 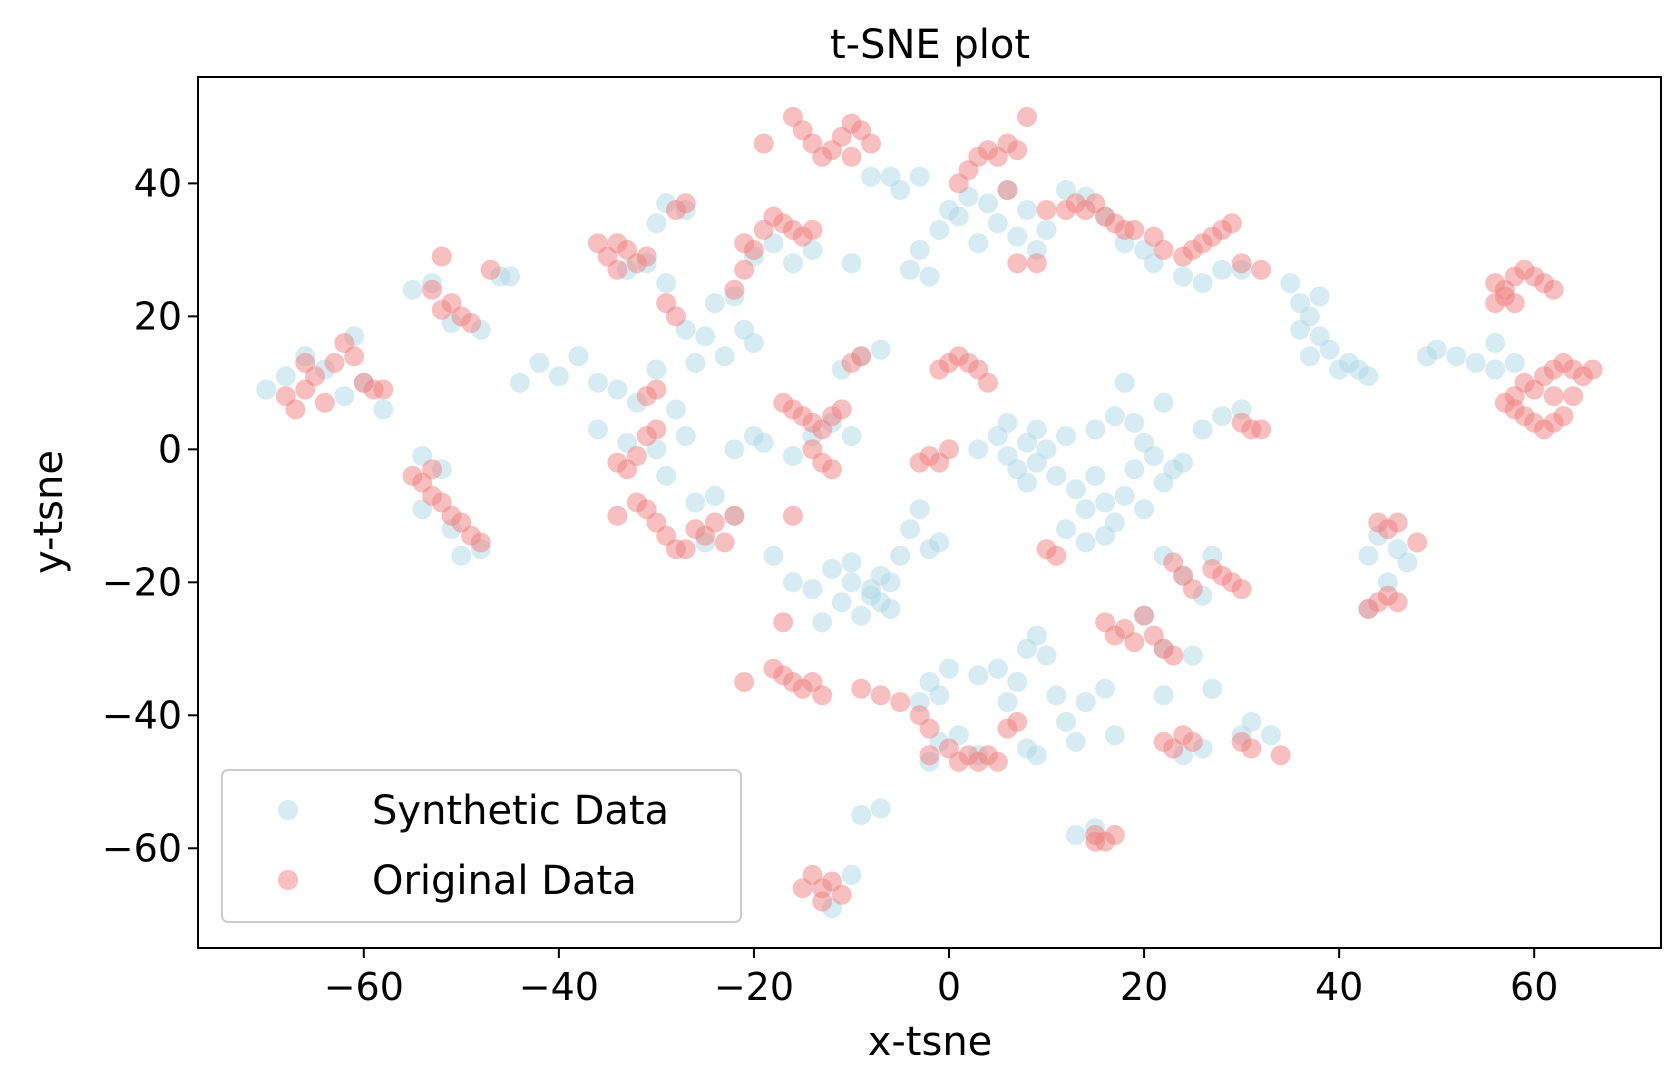 I want to click on legend-marker-original, so click(x=288, y=880).